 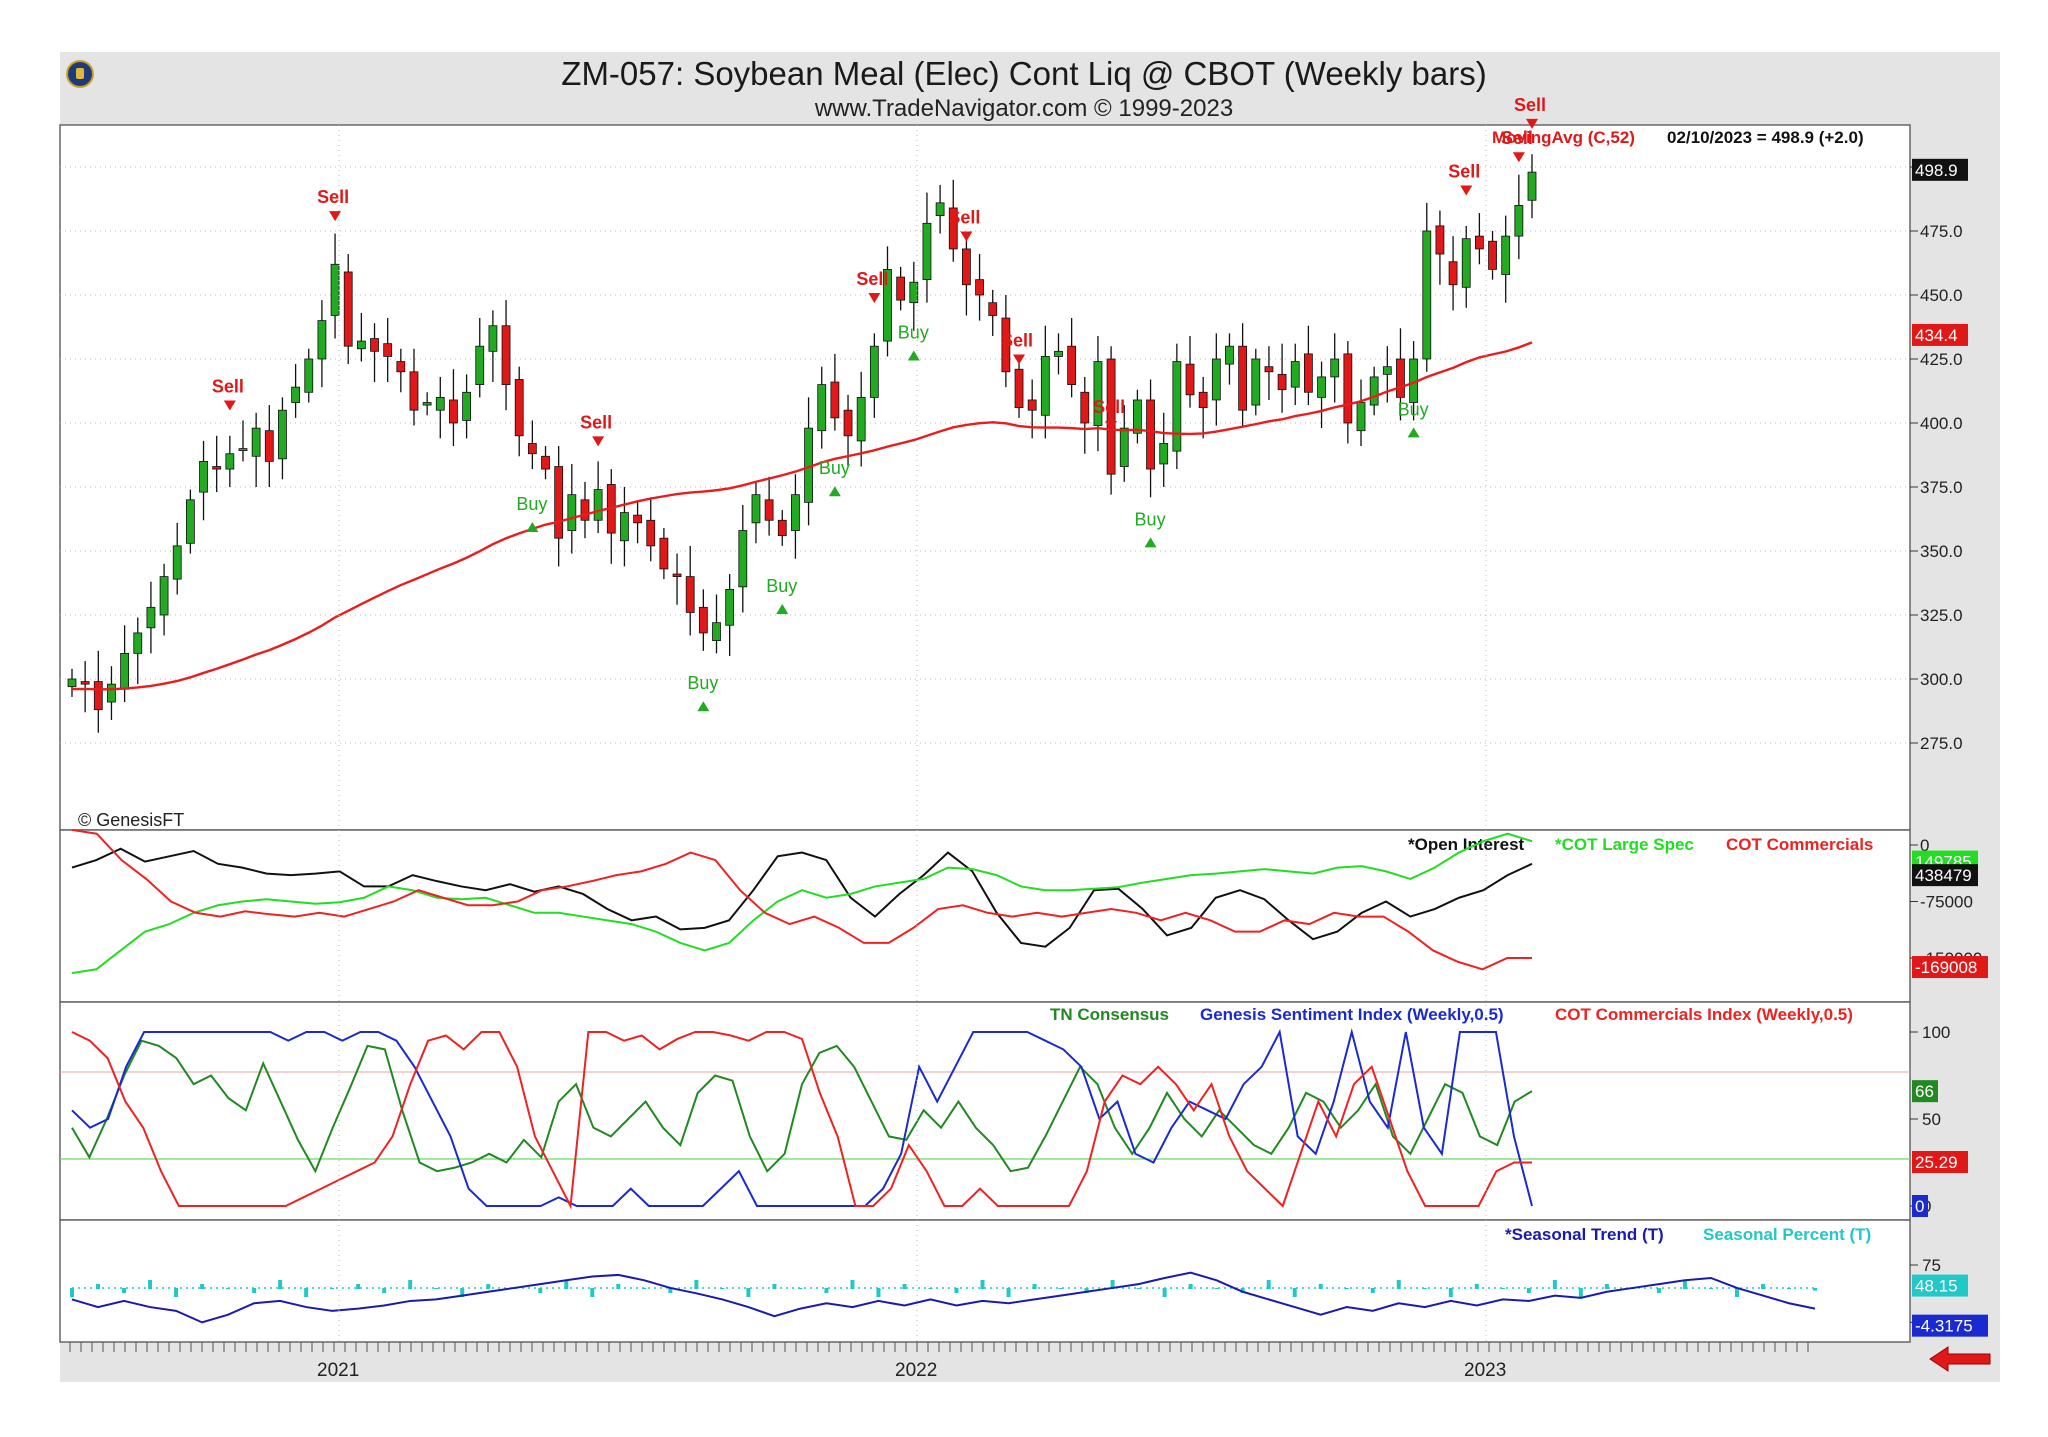 I want to click on price-tick-label: 450.0, so click(x=1941, y=295).